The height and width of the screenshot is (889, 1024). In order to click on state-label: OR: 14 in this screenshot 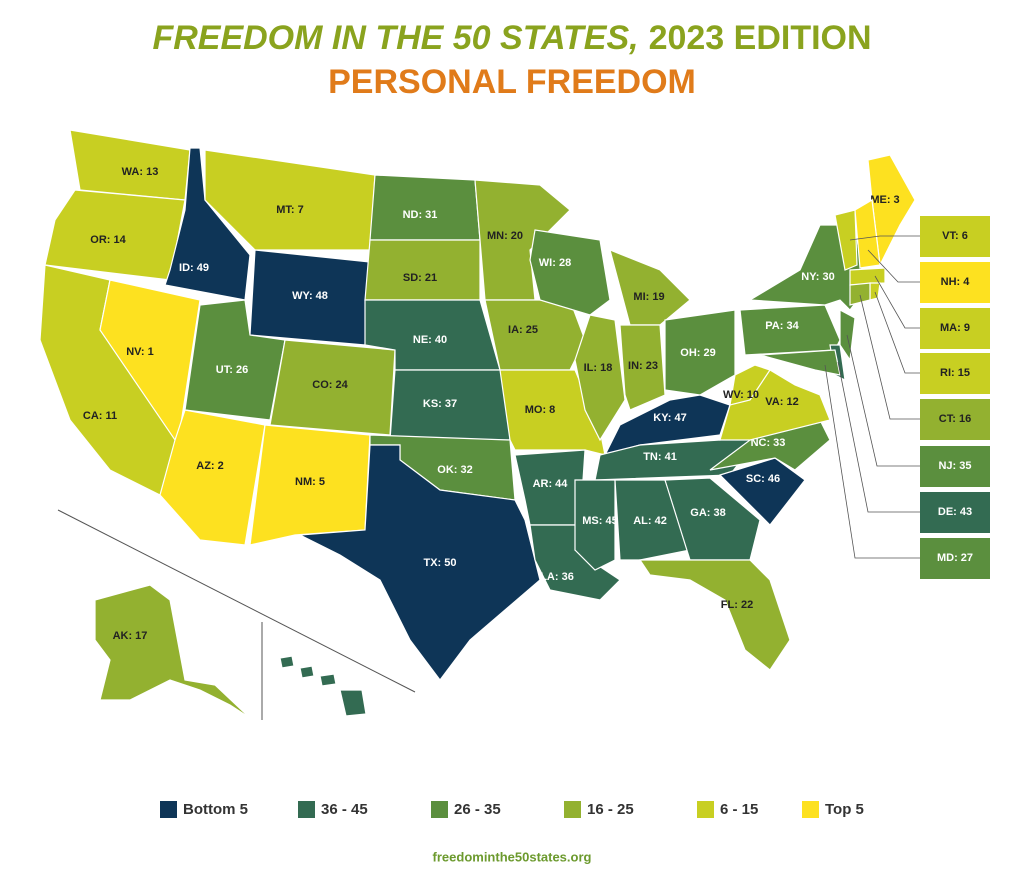, I will do `click(108, 240)`.